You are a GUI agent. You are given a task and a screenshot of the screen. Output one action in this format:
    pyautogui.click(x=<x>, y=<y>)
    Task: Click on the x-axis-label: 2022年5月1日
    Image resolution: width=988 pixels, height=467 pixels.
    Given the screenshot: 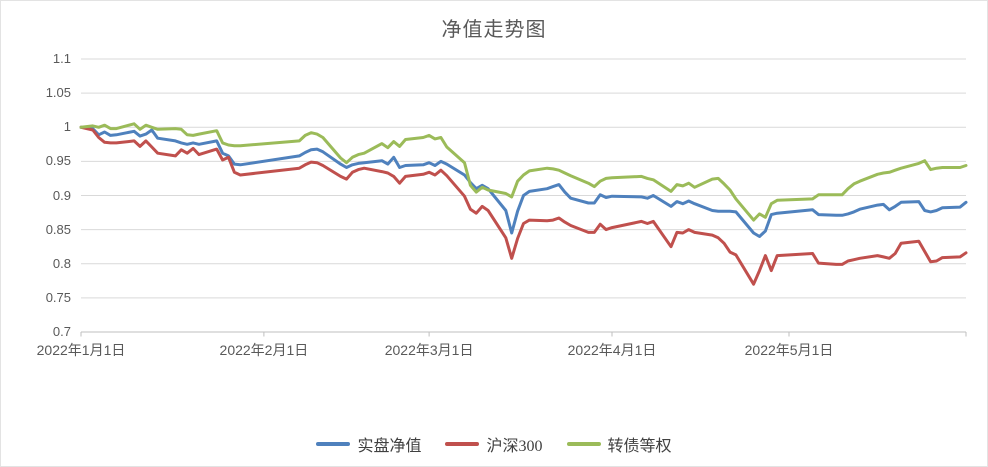 What is the action you would take?
    pyautogui.click(x=789, y=350)
    